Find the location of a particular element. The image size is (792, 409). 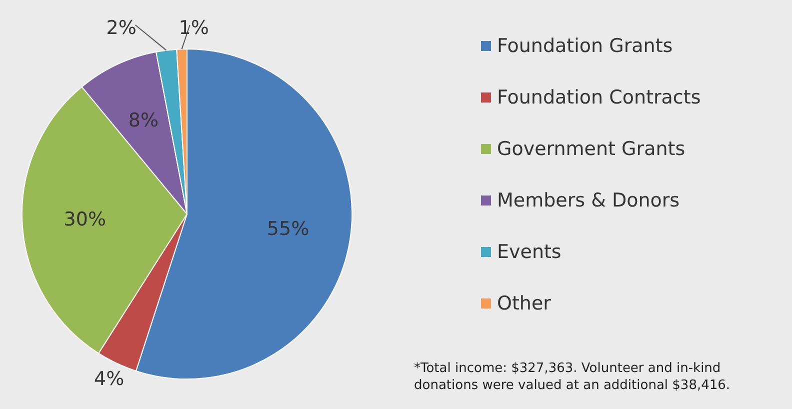

legend-label: Foundation Contracts is located at coordinates (599, 97).